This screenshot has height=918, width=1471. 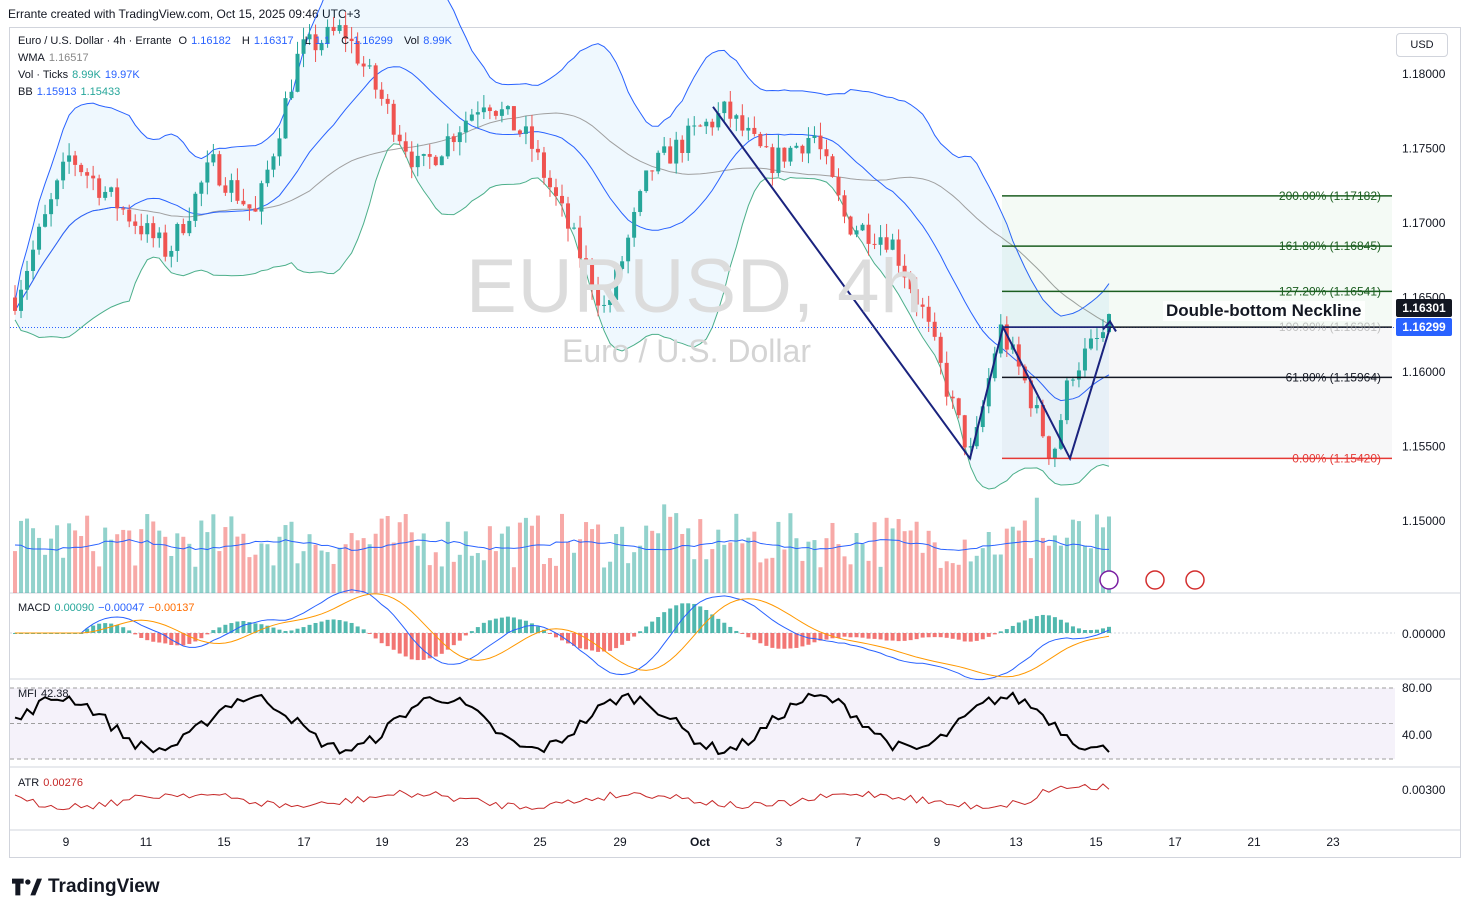 What do you see at coordinates (224, 842) in the screenshot?
I see `time-axis-tick-label: 15` at bounding box center [224, 842].